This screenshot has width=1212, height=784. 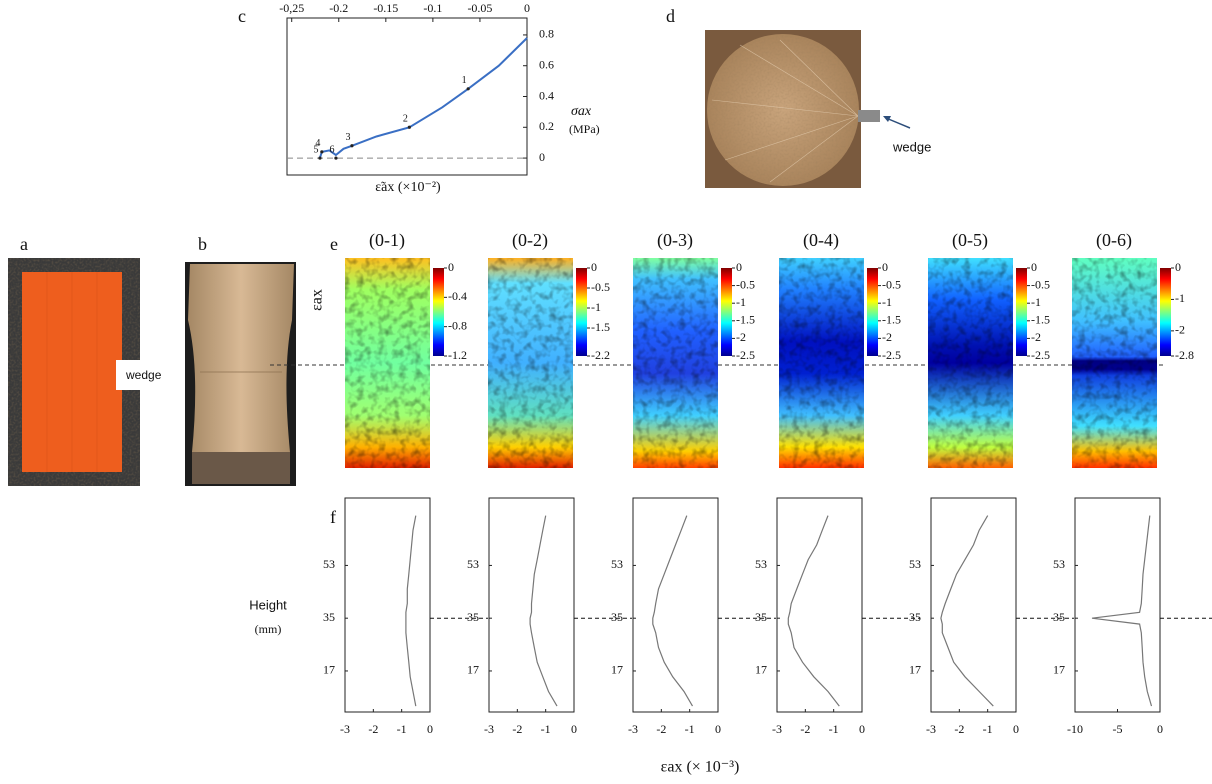 I want to click on annotation: 6, so click(x=331, y=149).